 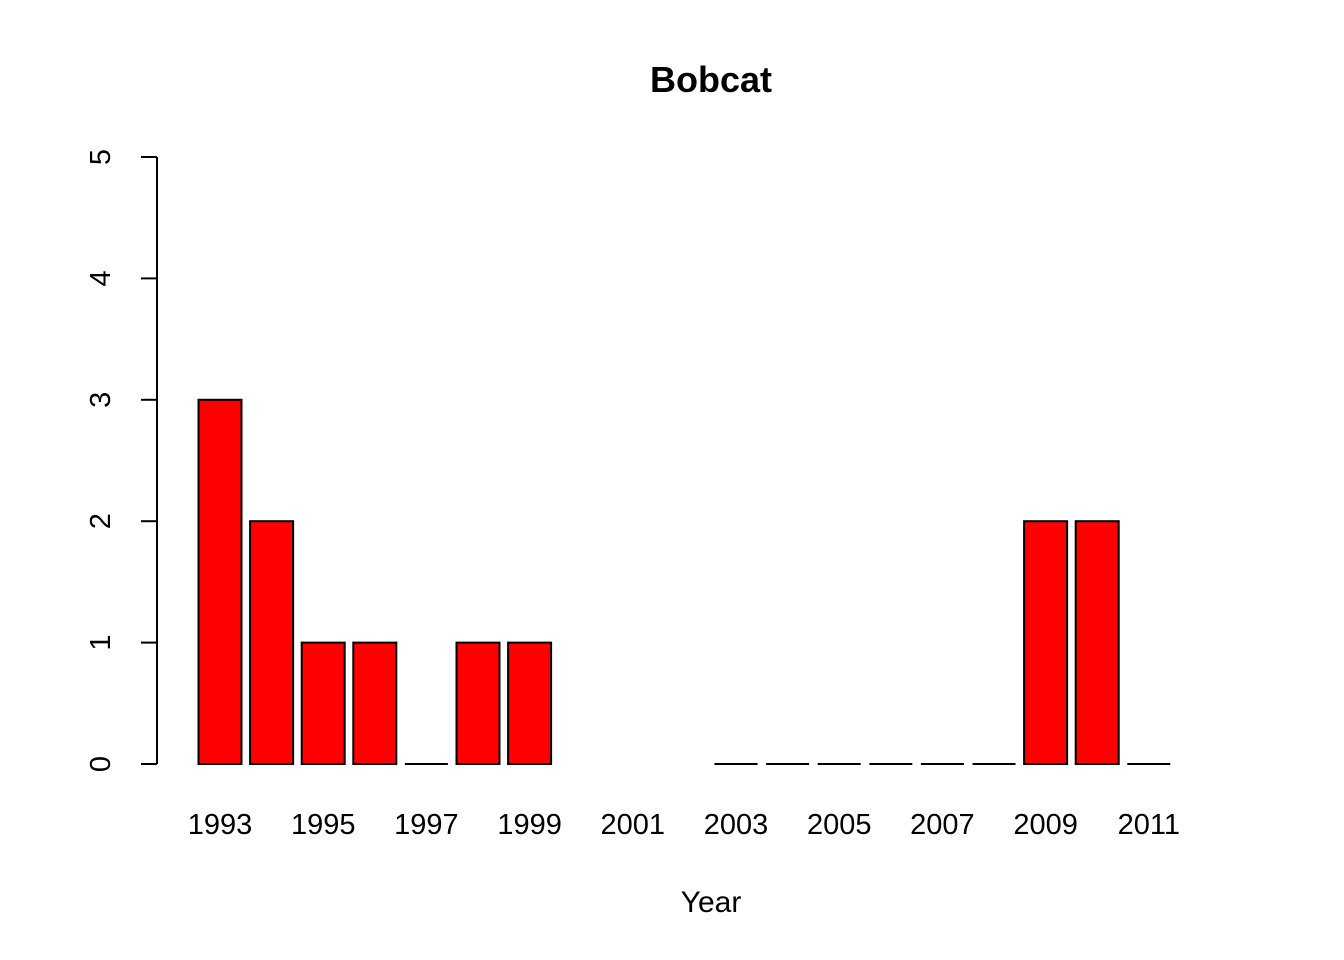 I want to click on y-tick-label: 3, so click(x=101, y=400).